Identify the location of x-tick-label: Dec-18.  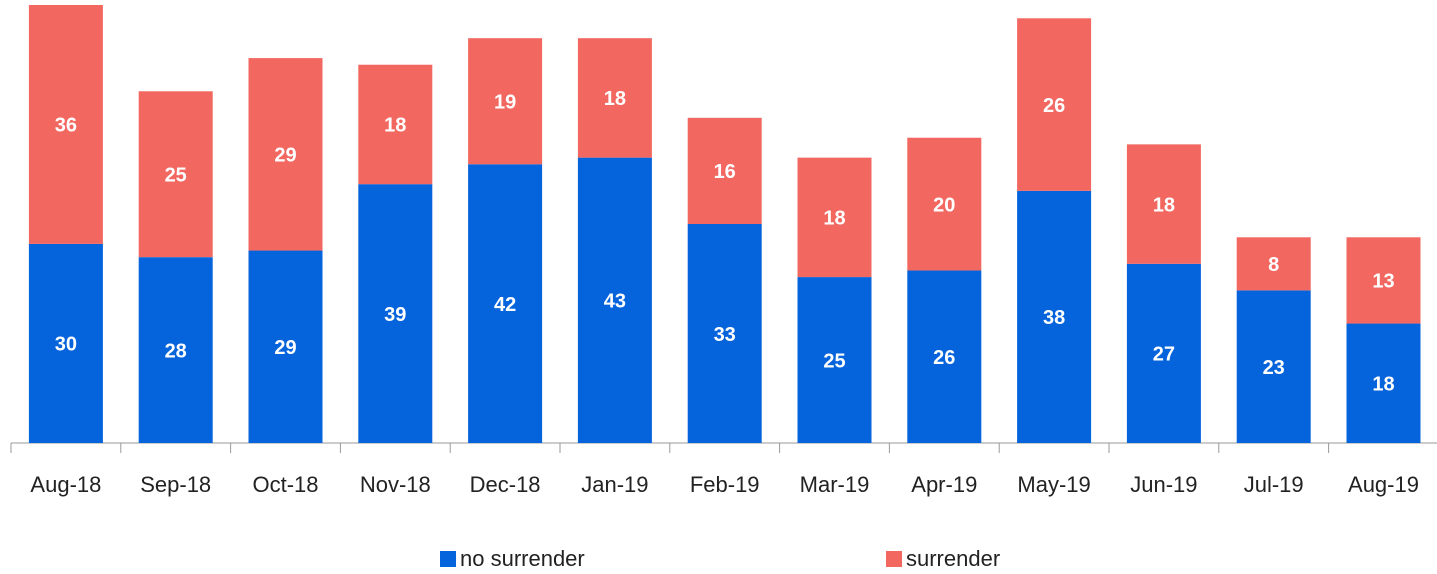
(505, 484).